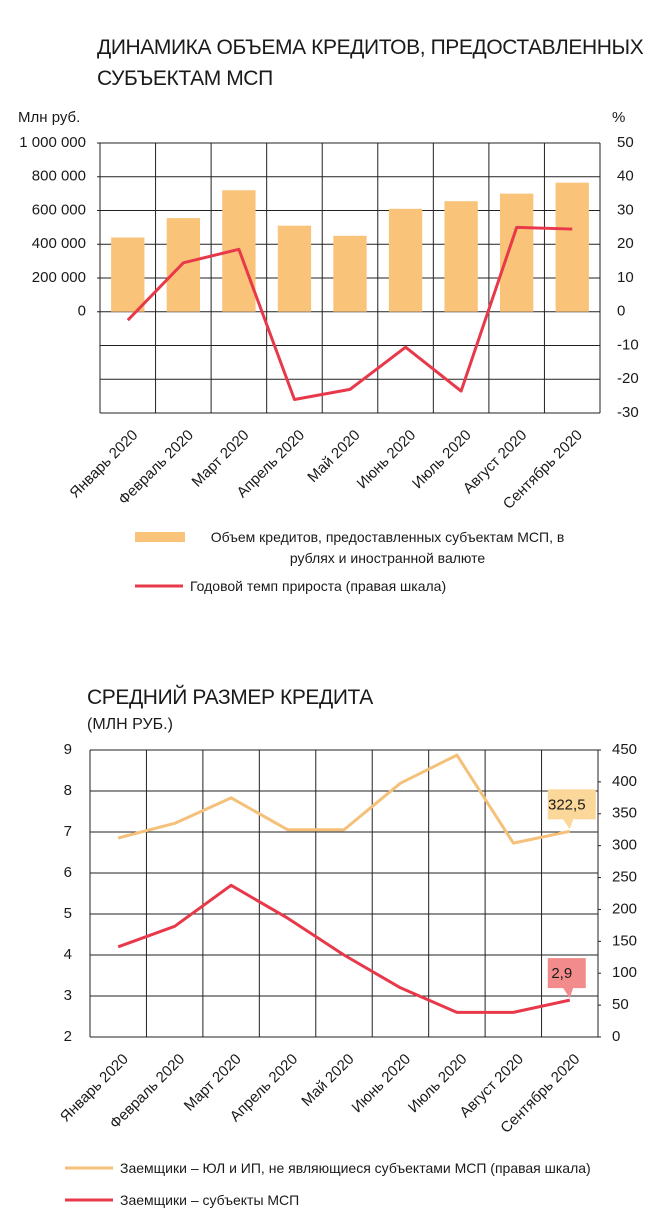 Image resolution: width=663 pixels, height=1219 pixels. What do you see at coordinates (624, 781) in the screenshot?
I see `y2-tick-label: 400` at bounding box center [624, 781].